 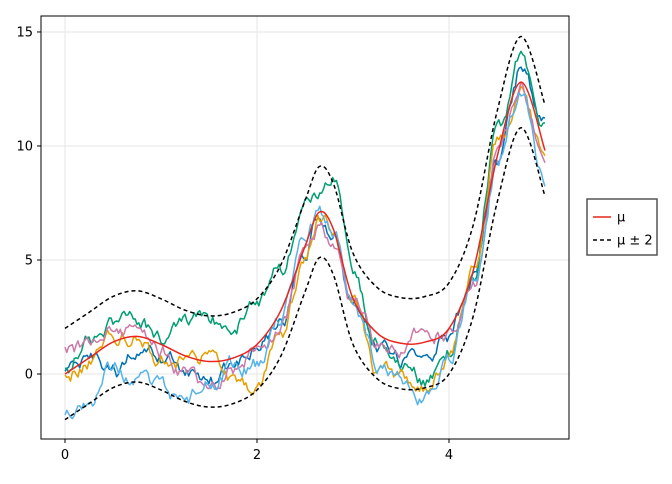 I want to click on x-tick-label: 2, so click(x=257, y=455).